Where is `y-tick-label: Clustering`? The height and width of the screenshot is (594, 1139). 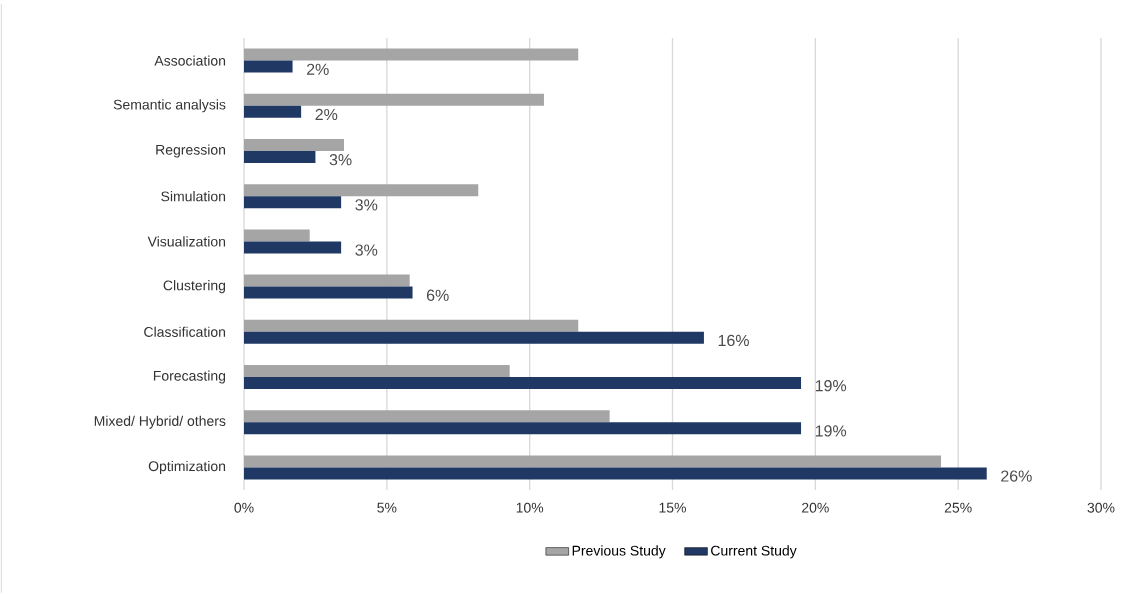
y-tick-label: Clustering is located at coordinates (194, 287).